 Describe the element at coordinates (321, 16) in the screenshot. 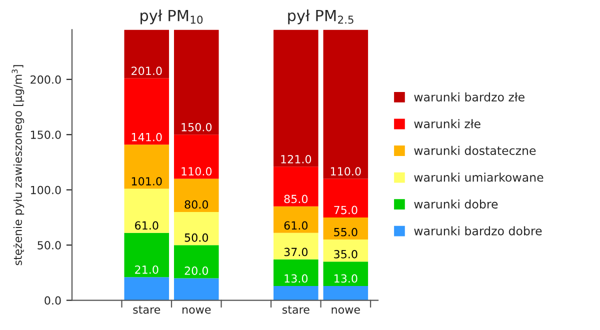

I see `text: pył PM$_{2.5}$` at that location.